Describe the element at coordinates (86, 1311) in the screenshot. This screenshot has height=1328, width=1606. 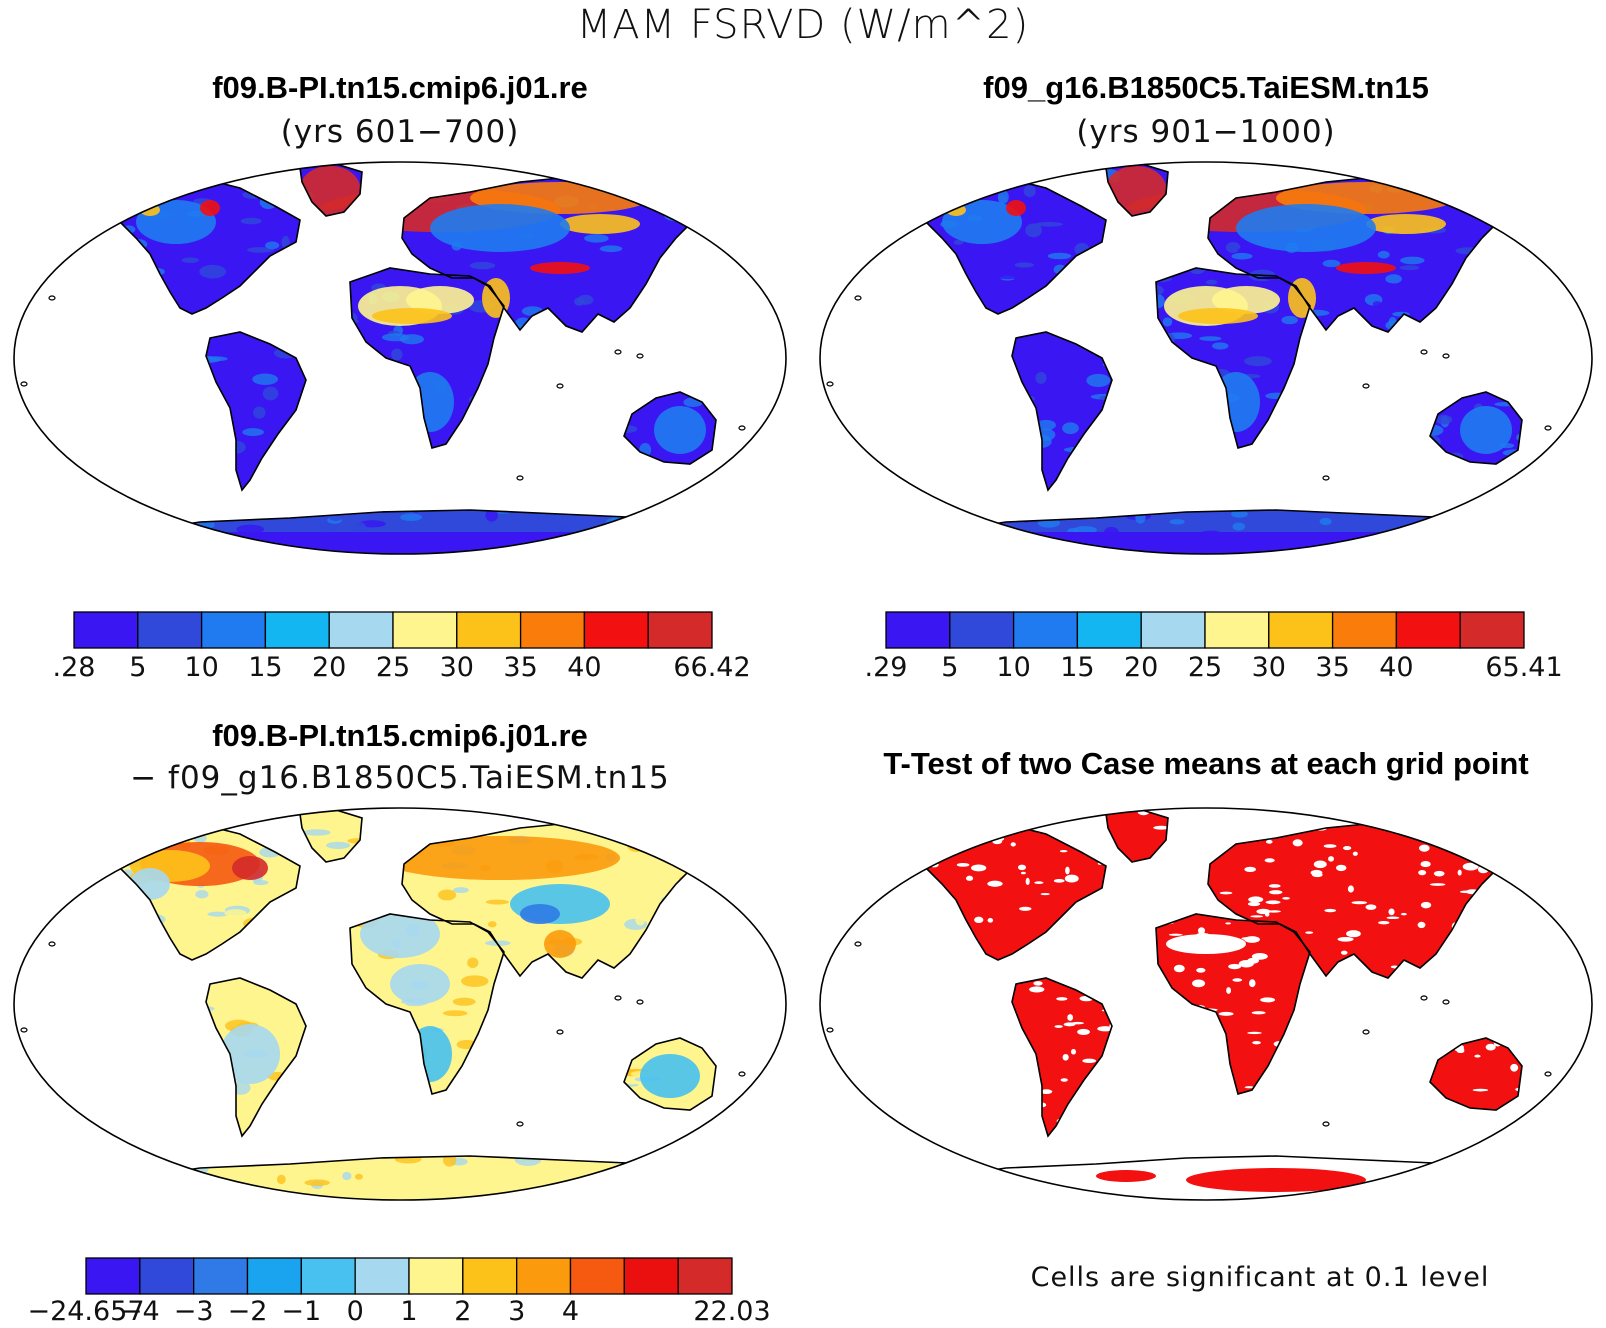
I see `colorbar-tick-label: −24.657` at that location.